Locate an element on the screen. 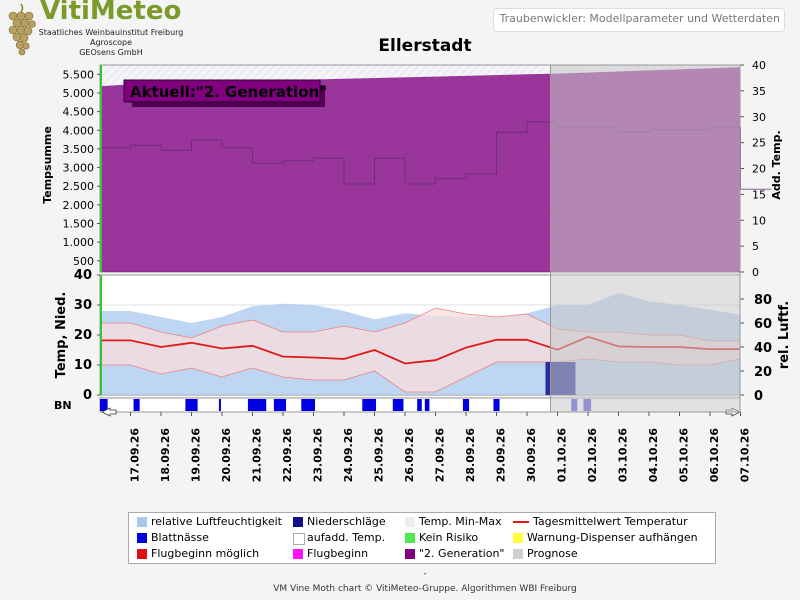  top-right-tick-label: 5 is located at coordinates (755, 246).